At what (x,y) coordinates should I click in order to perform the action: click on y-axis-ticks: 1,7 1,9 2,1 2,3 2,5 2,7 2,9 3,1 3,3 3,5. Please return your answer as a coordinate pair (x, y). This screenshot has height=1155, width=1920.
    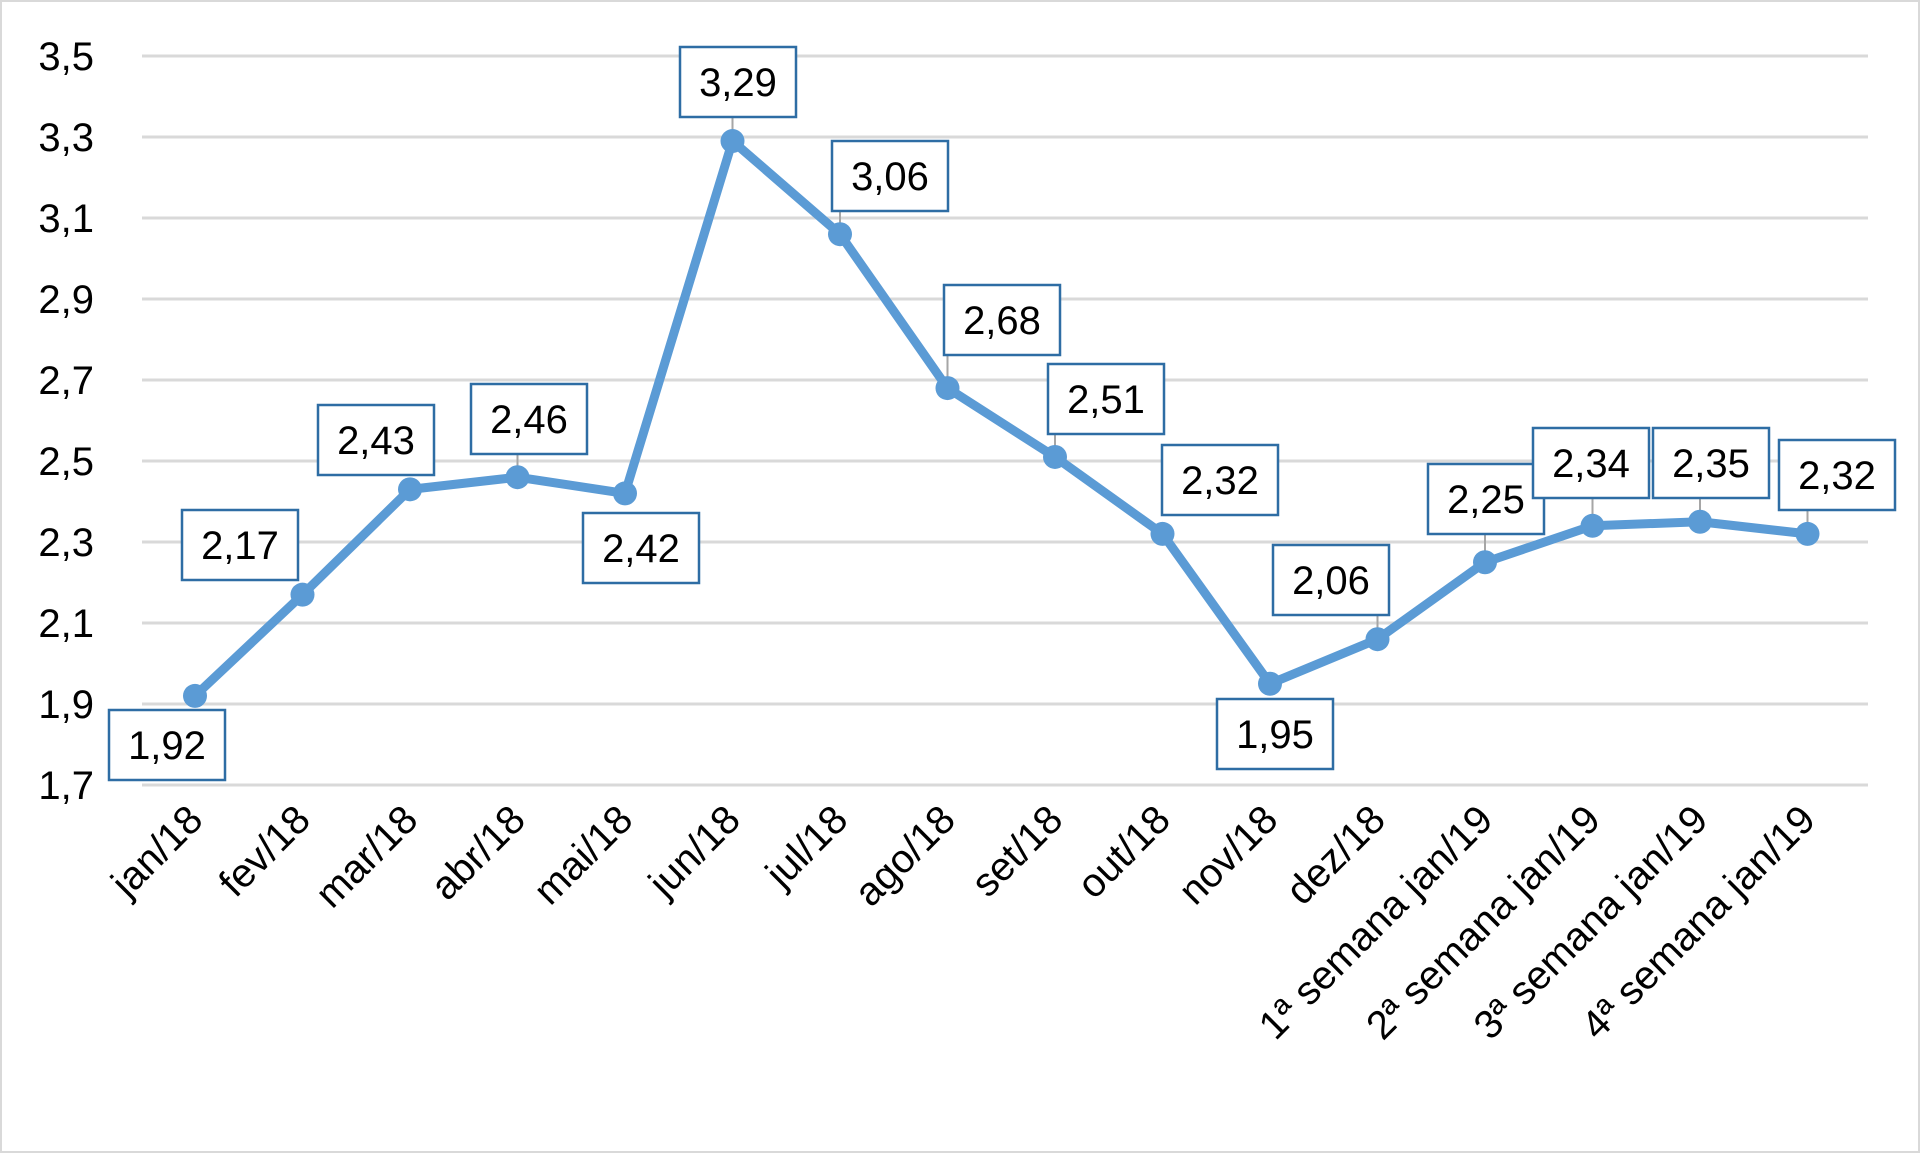
    Looking at the image, I should click on (66, 421).